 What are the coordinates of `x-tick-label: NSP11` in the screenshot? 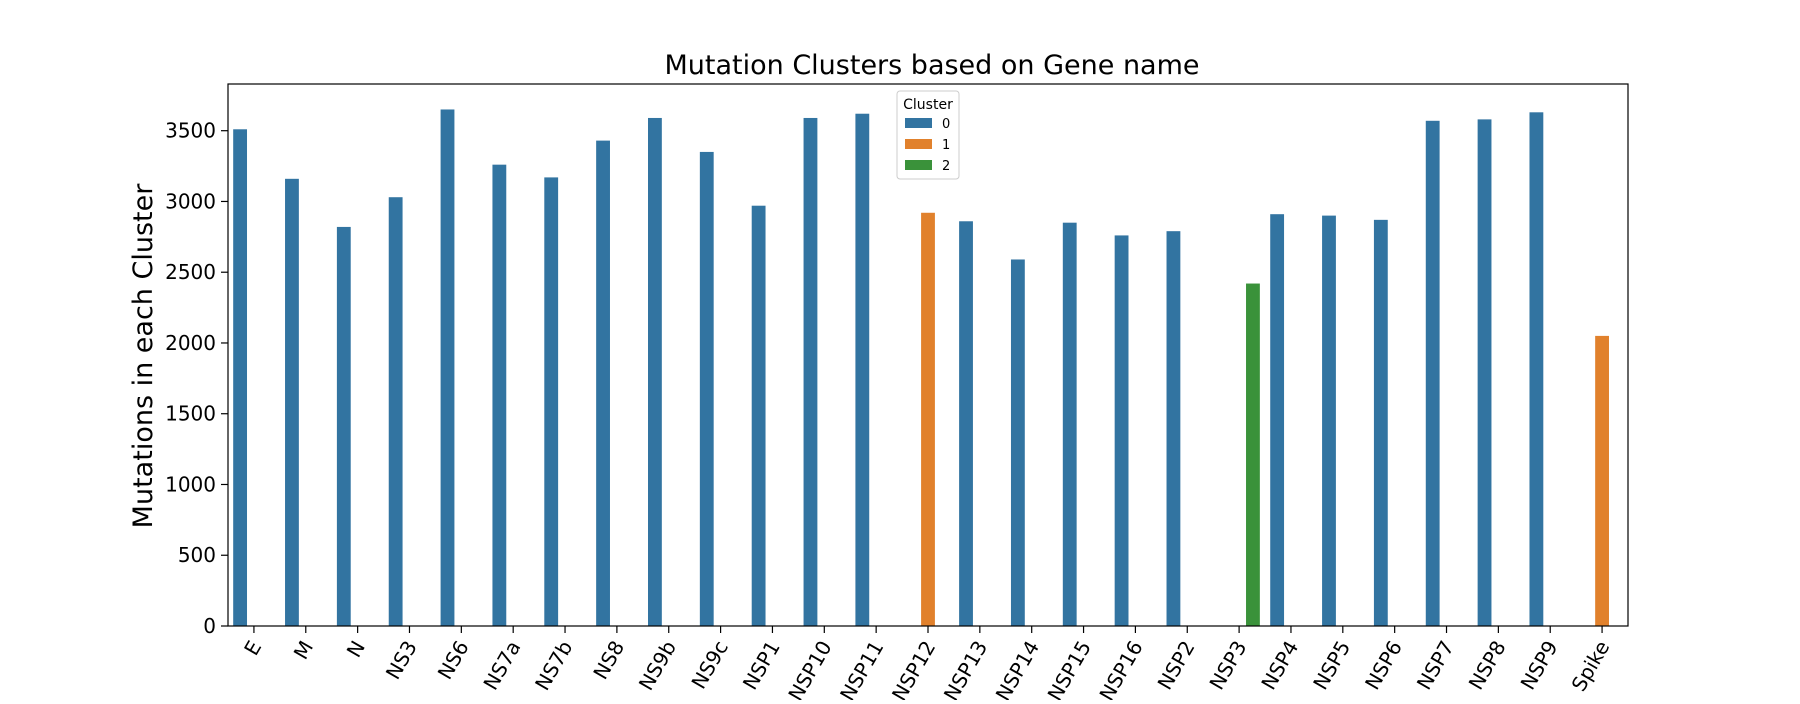 It's located at (861, 669).